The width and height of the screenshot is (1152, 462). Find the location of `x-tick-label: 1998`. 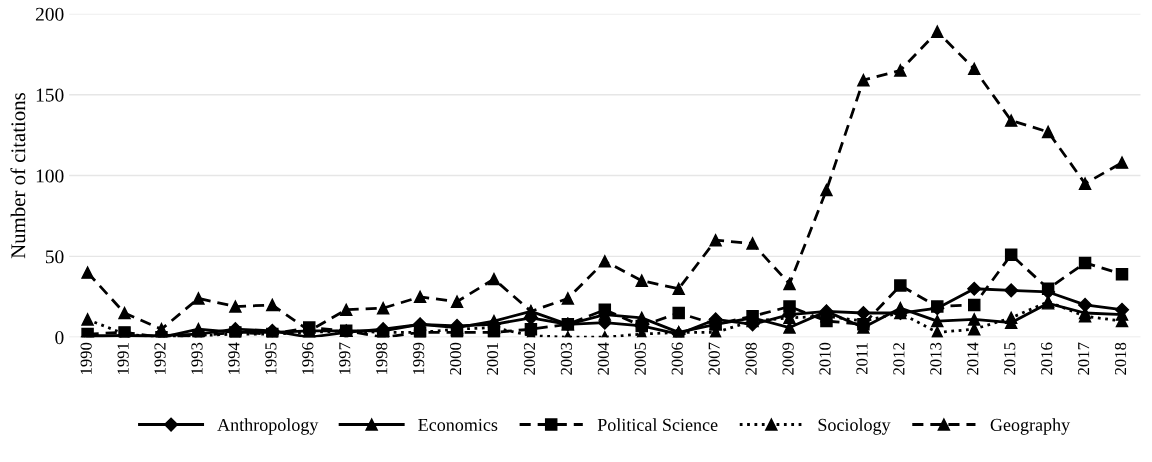

x-tick-label: 1998 is located at coordinates (382, 358).